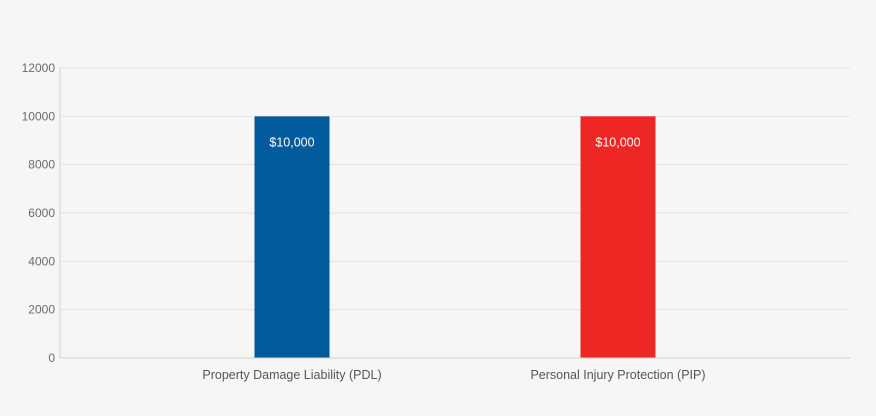 The image size is (876, 416). What do you see at coordinates (618, 237) in the screenshot?
I see `bar-pip` at bounding box center [618, 237].